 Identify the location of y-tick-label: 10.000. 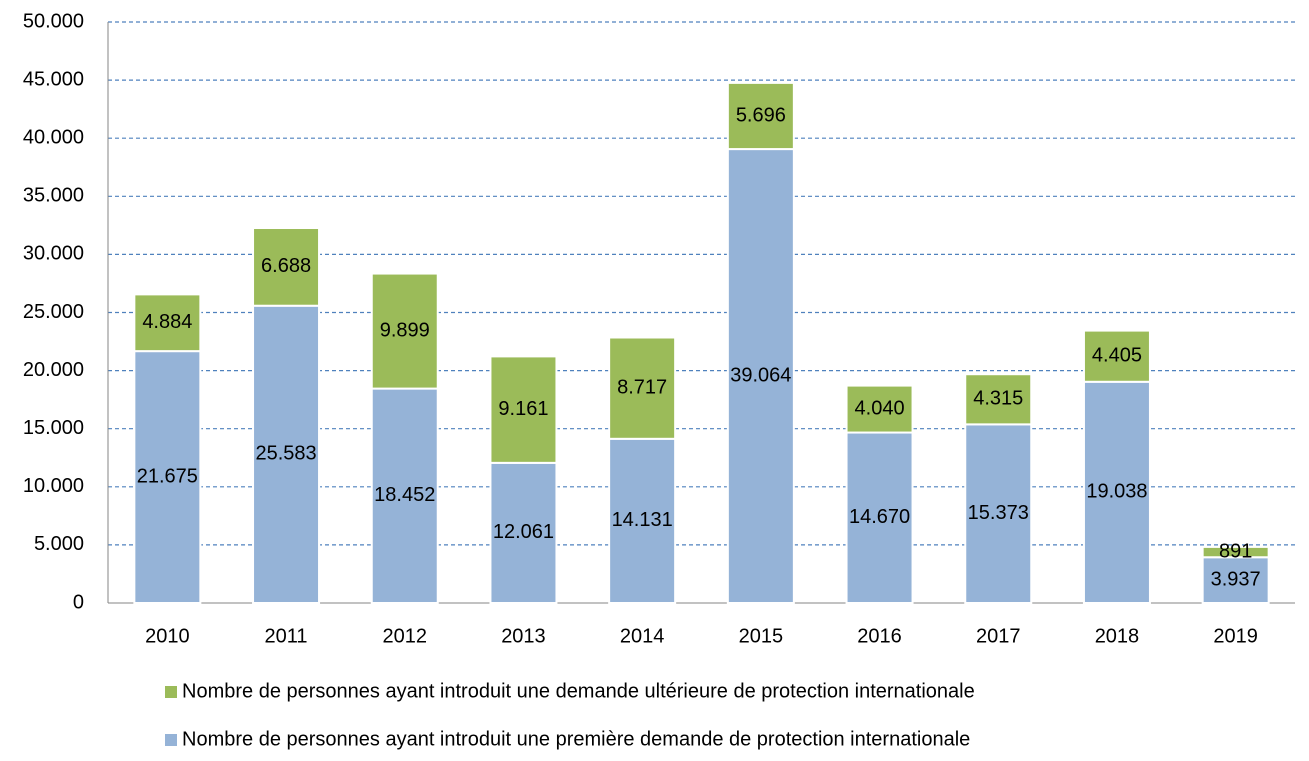
(53, 486).